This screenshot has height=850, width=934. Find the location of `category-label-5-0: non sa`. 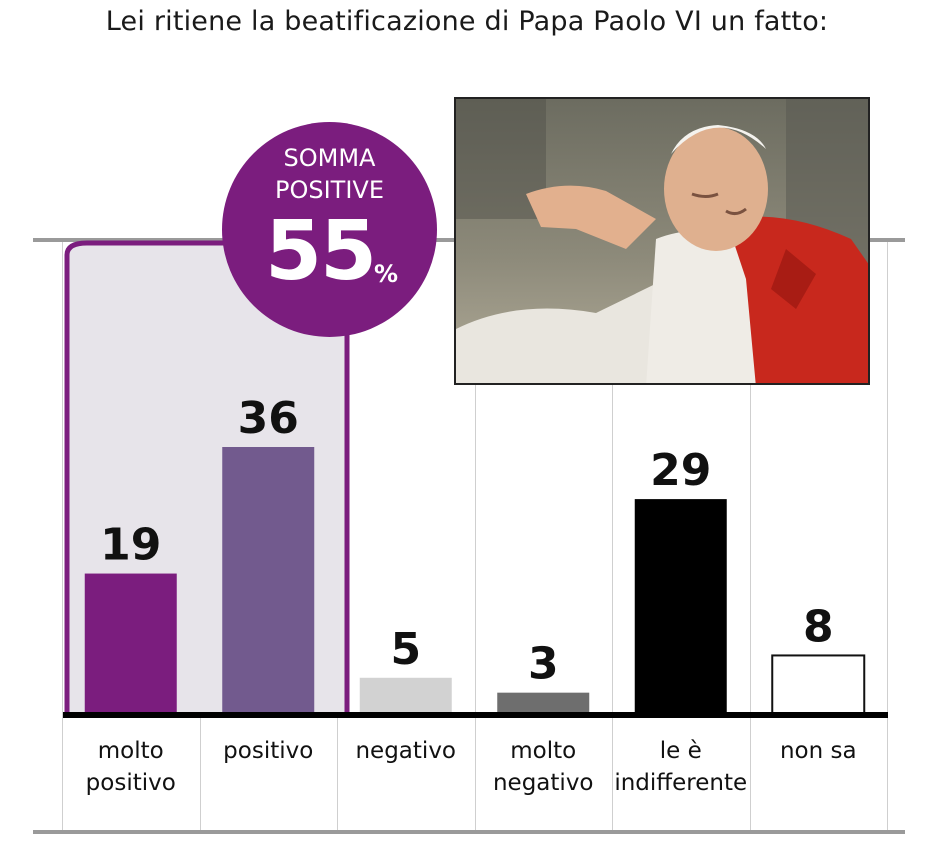

category-label-5-0: non sa is located at coordinates (818, 751).